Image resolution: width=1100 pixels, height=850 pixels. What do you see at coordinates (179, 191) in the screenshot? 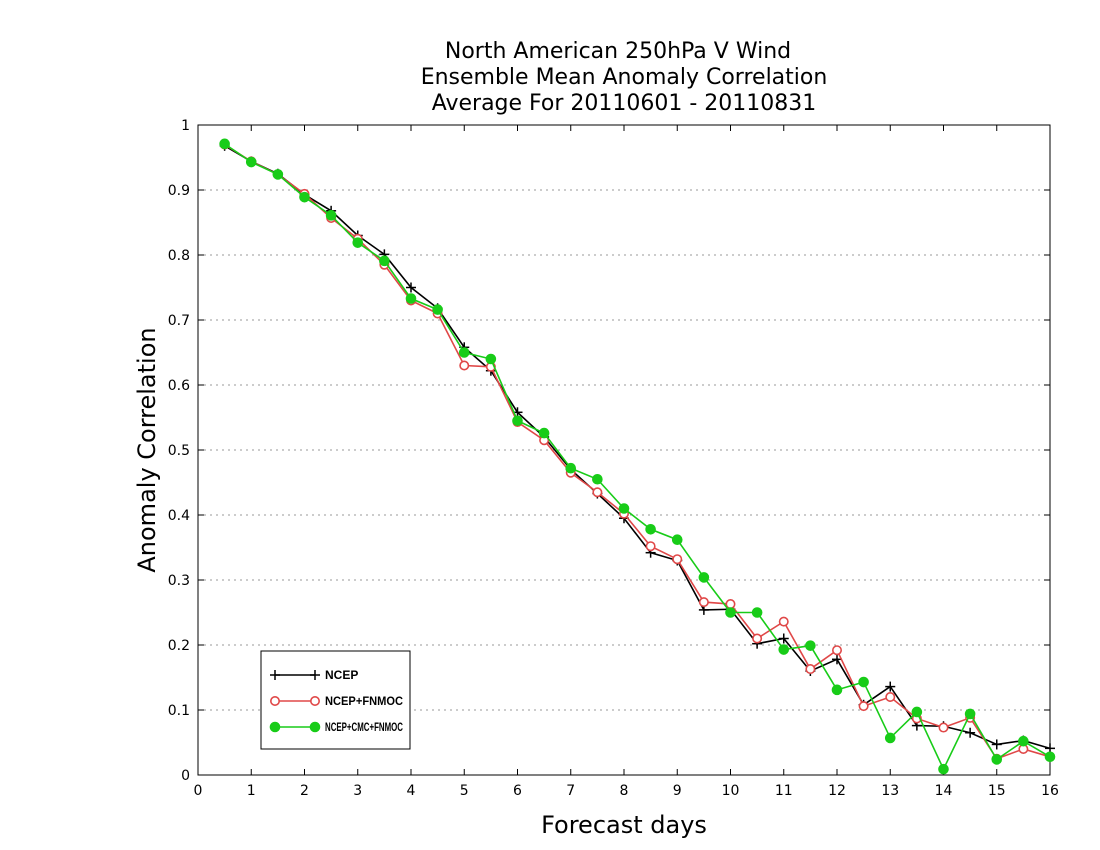
I see `y-tick-label: 0.9` at bounding box center [179, 191].